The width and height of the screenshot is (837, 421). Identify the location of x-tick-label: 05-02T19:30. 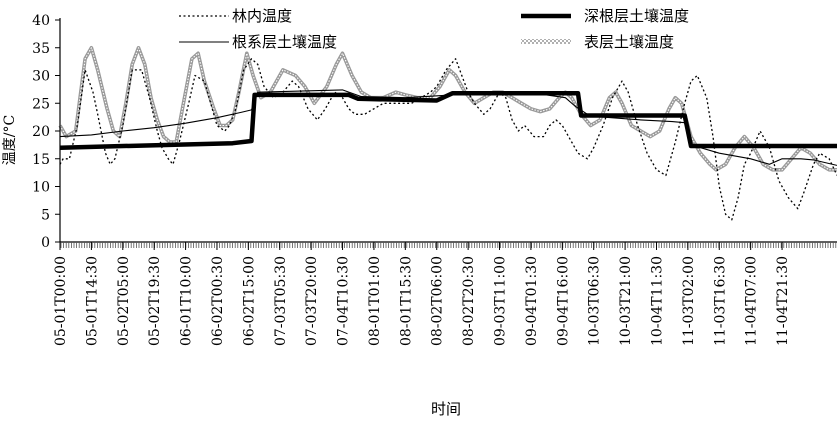
(155, 301).